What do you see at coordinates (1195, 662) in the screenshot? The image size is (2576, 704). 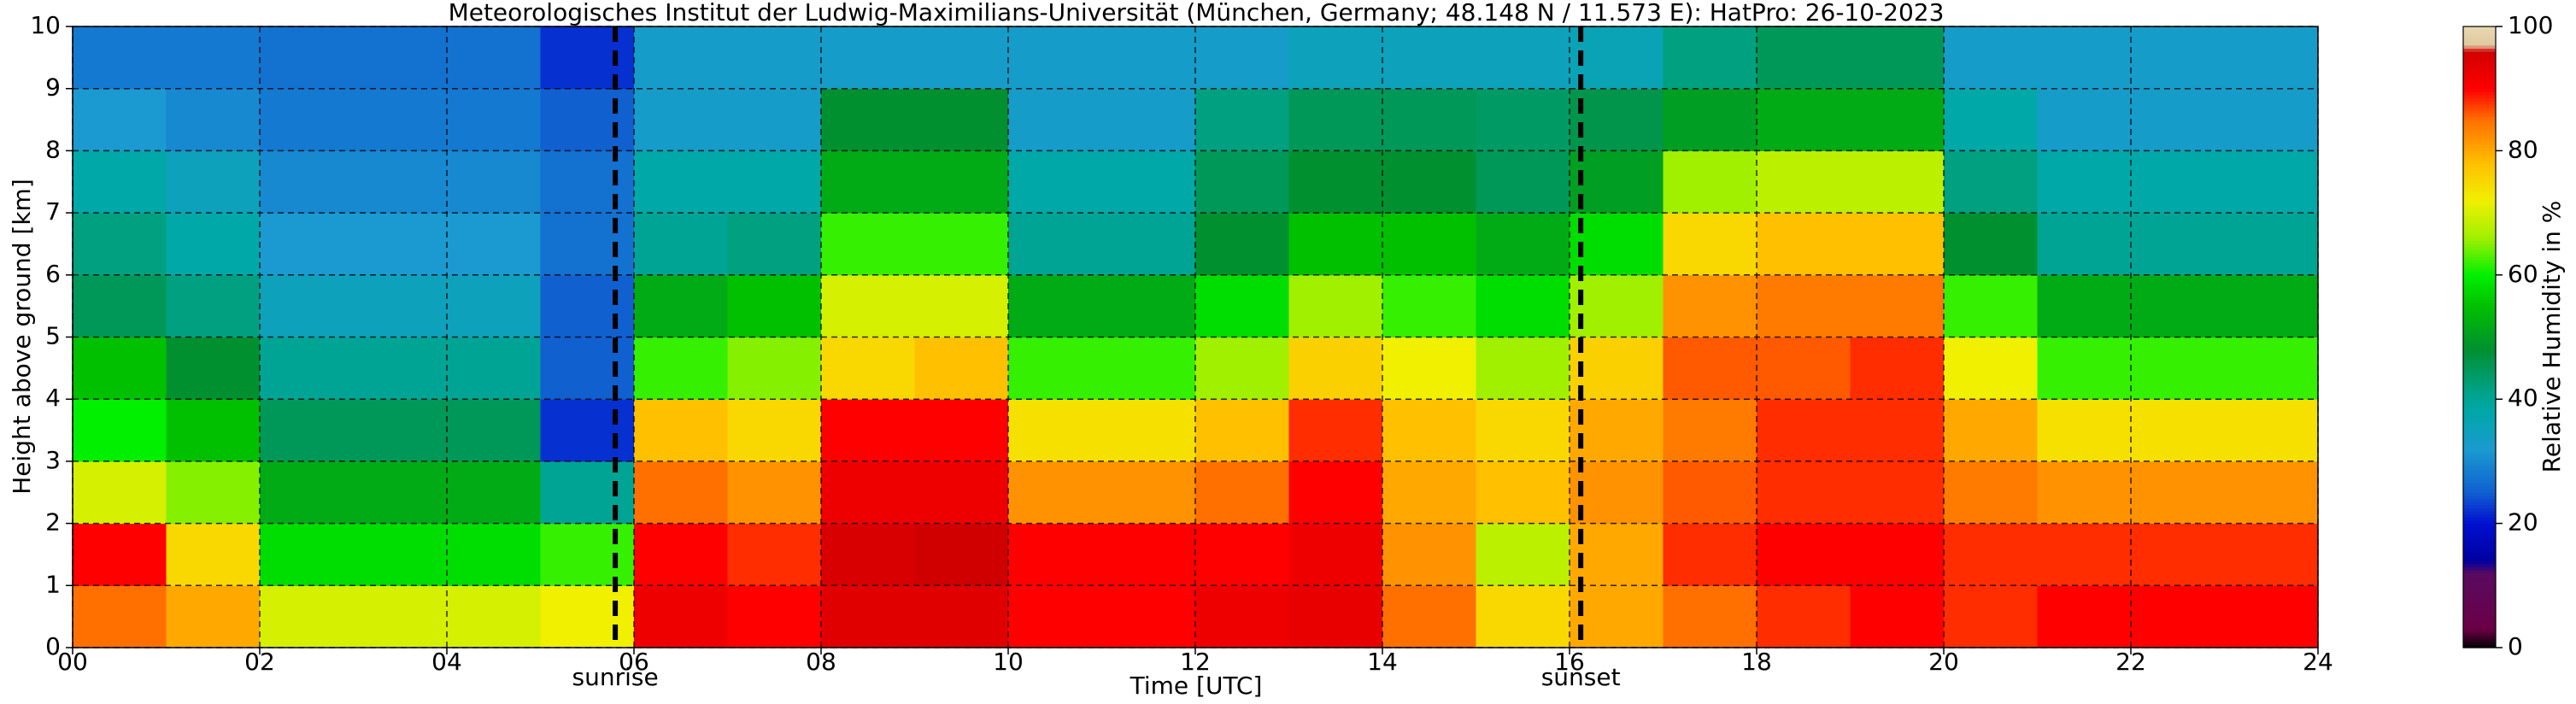 I see `x-tick-label: 12` at bounding box center [1195, 662].